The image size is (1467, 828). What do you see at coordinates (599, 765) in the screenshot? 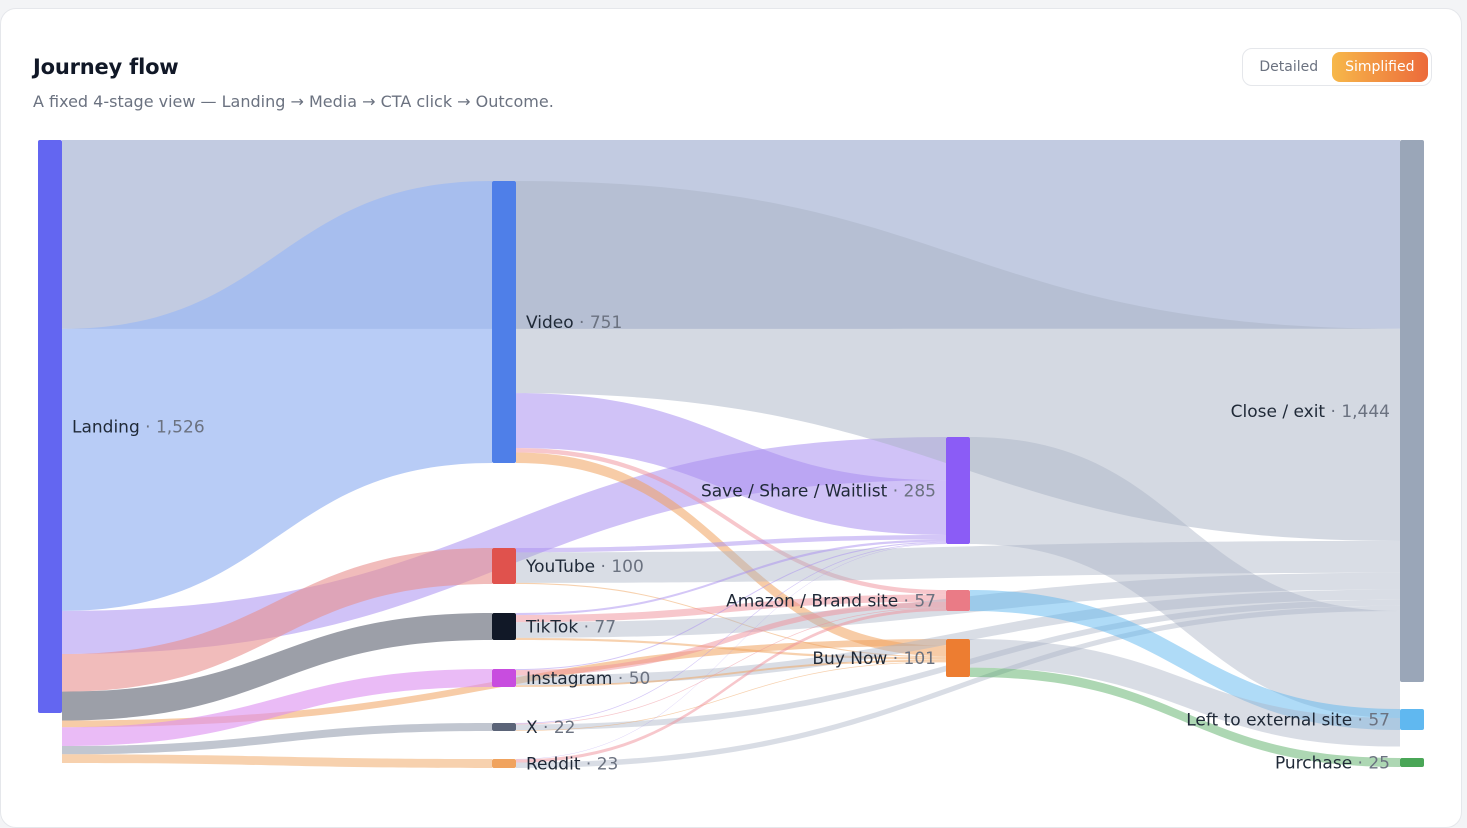
I see `node-value-reddit: · 23` at bounding box center [599, 765].